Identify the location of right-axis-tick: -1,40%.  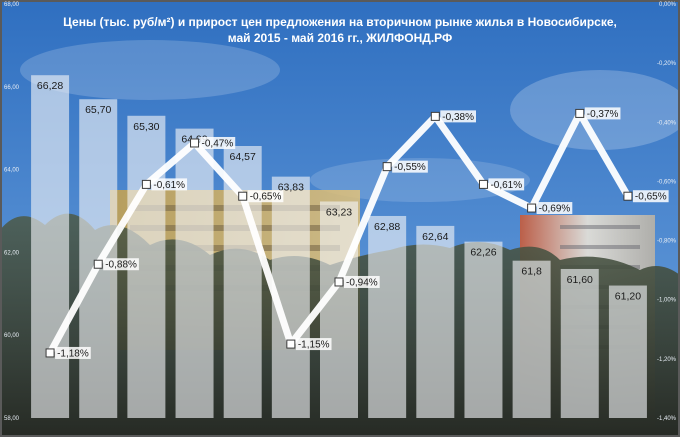
(667, 419).